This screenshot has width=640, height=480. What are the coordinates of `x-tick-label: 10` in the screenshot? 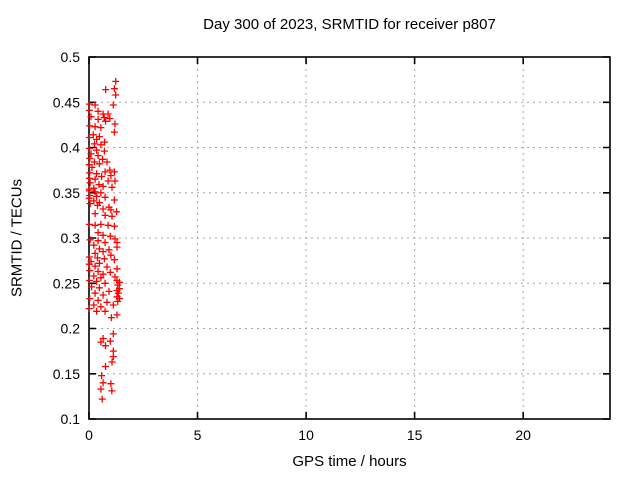 It's located at (306, 435).